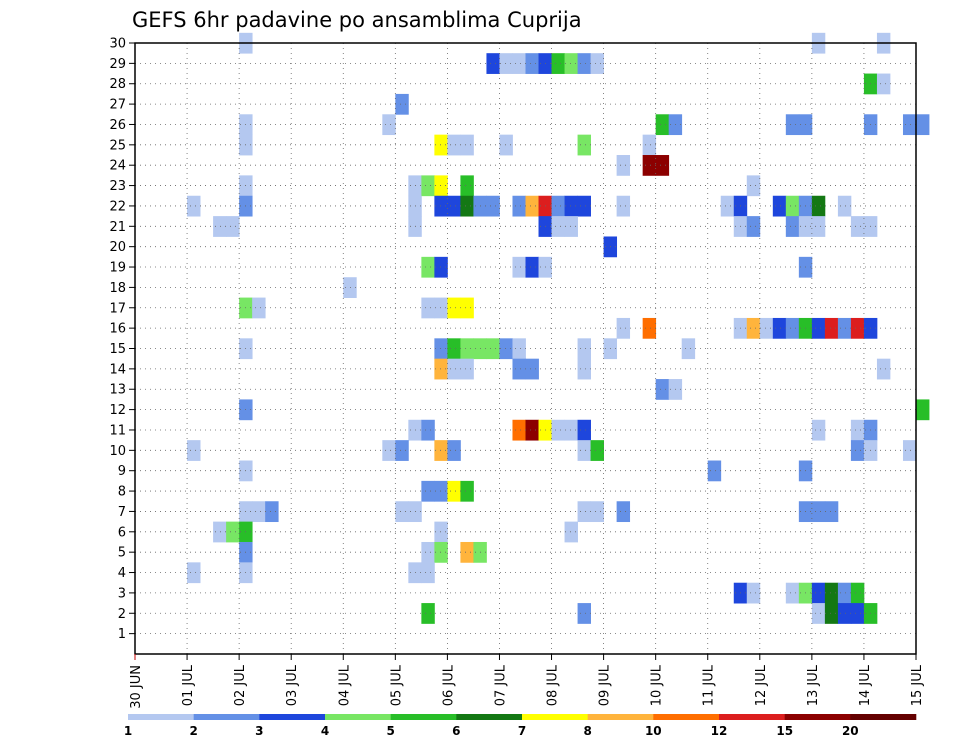 Image resolution: width=960 pixels, height=742 pixels. What do you see at coordinates (761, 685) in the screenshot?
I see `x-tick-label: 12 JUL` at bounding box center [761, 685].